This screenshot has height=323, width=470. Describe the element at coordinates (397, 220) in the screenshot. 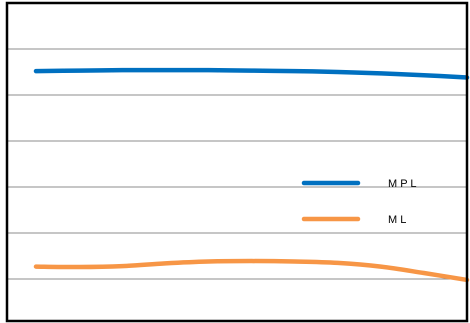

I see `legend-label-m-l: M L` at that location.